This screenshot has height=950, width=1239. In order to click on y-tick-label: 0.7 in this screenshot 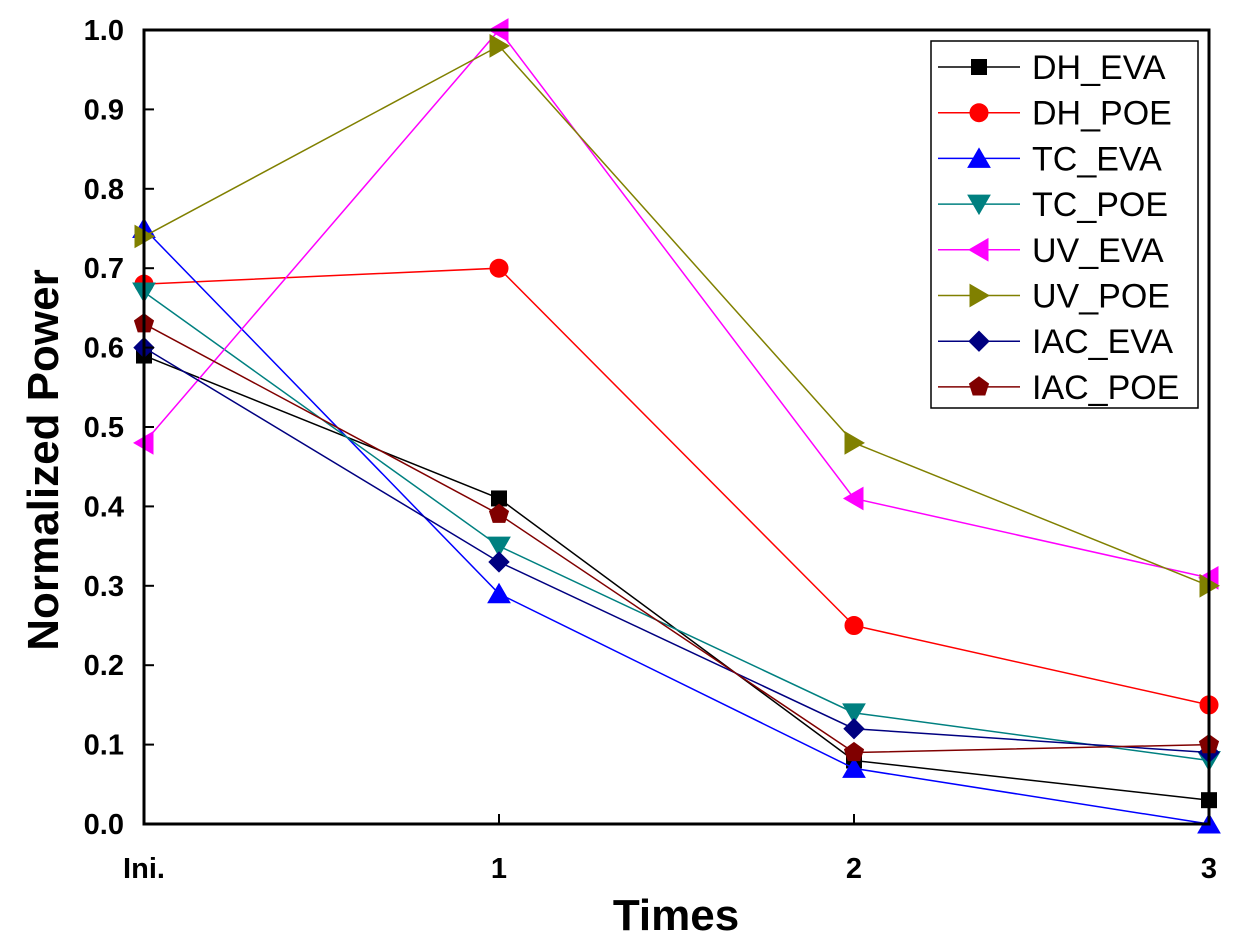, I will do `click(104, 269)`.